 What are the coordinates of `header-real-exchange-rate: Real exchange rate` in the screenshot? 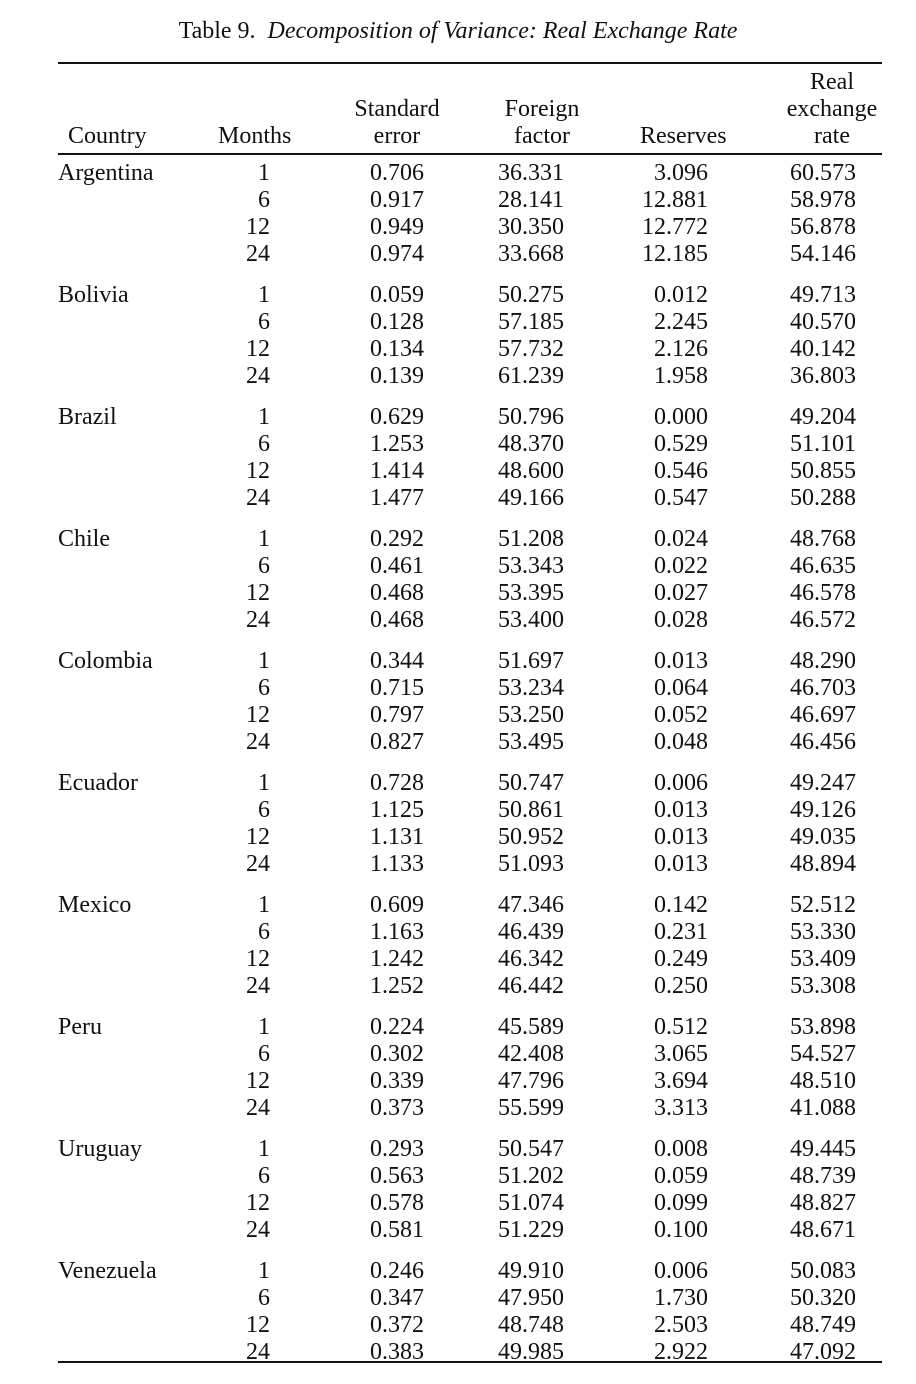 It's located at (832, 109).